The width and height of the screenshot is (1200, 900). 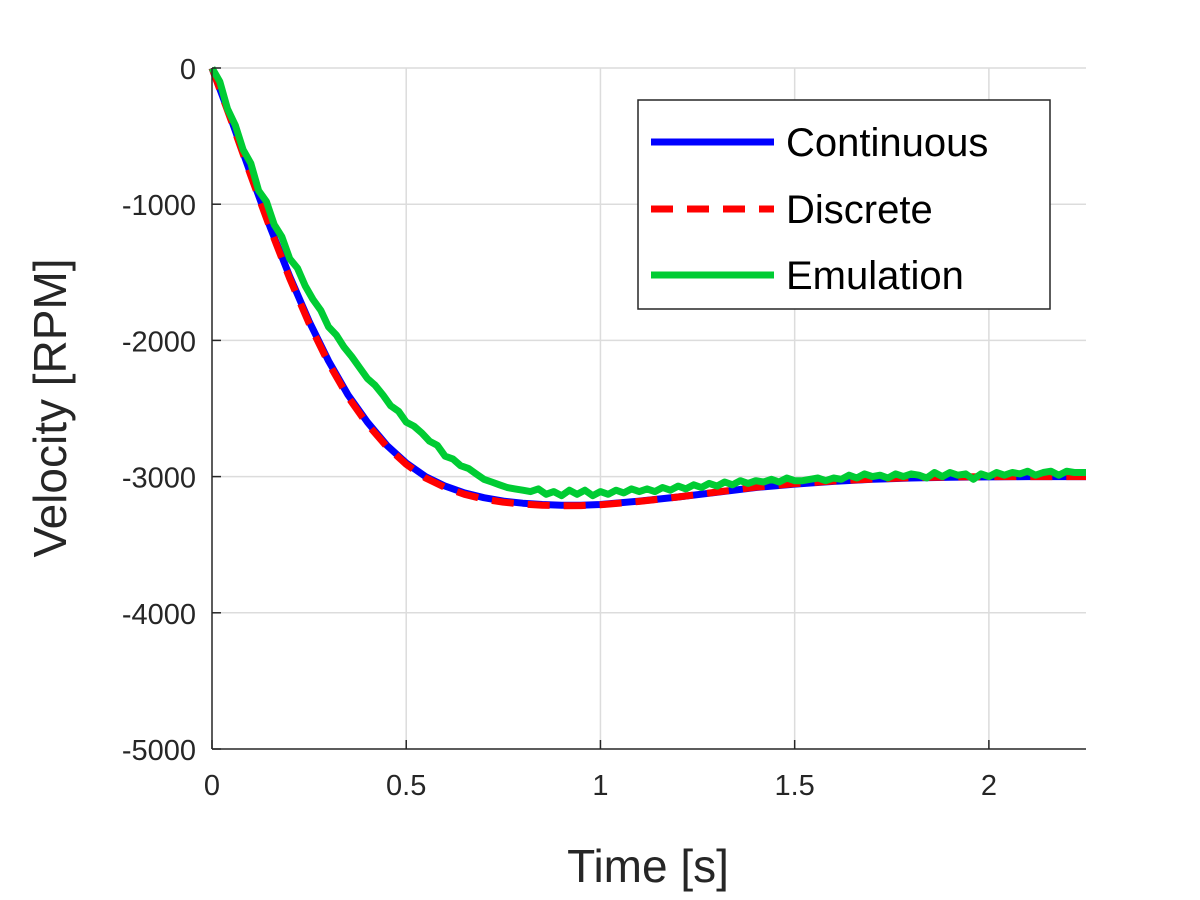 What do you see at coordinates (159, 206) in the screenshot?
I see `y-tick-label: -1000` at bounding box center [159, 206].